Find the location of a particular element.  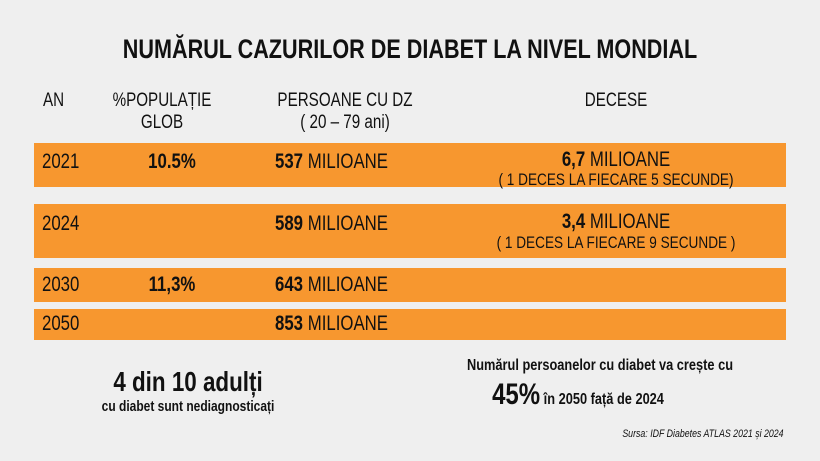

deaths-note: ( 1 DECES LA FIECARE 5 SECUNDE) is located at coordinates (616, 179).